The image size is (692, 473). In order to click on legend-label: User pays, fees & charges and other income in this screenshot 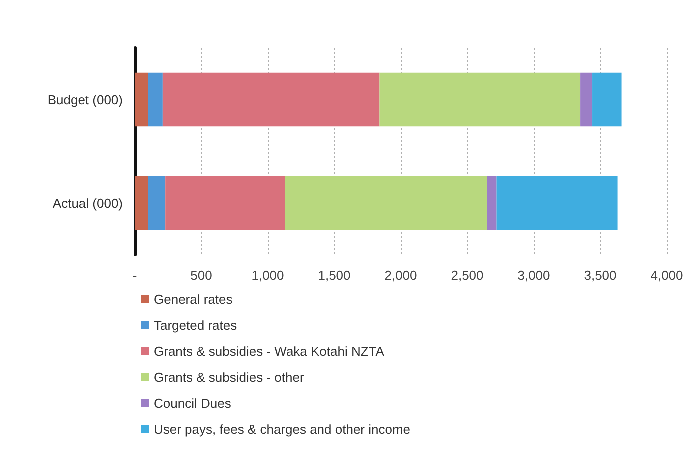, I will do `click(282, 429)`.